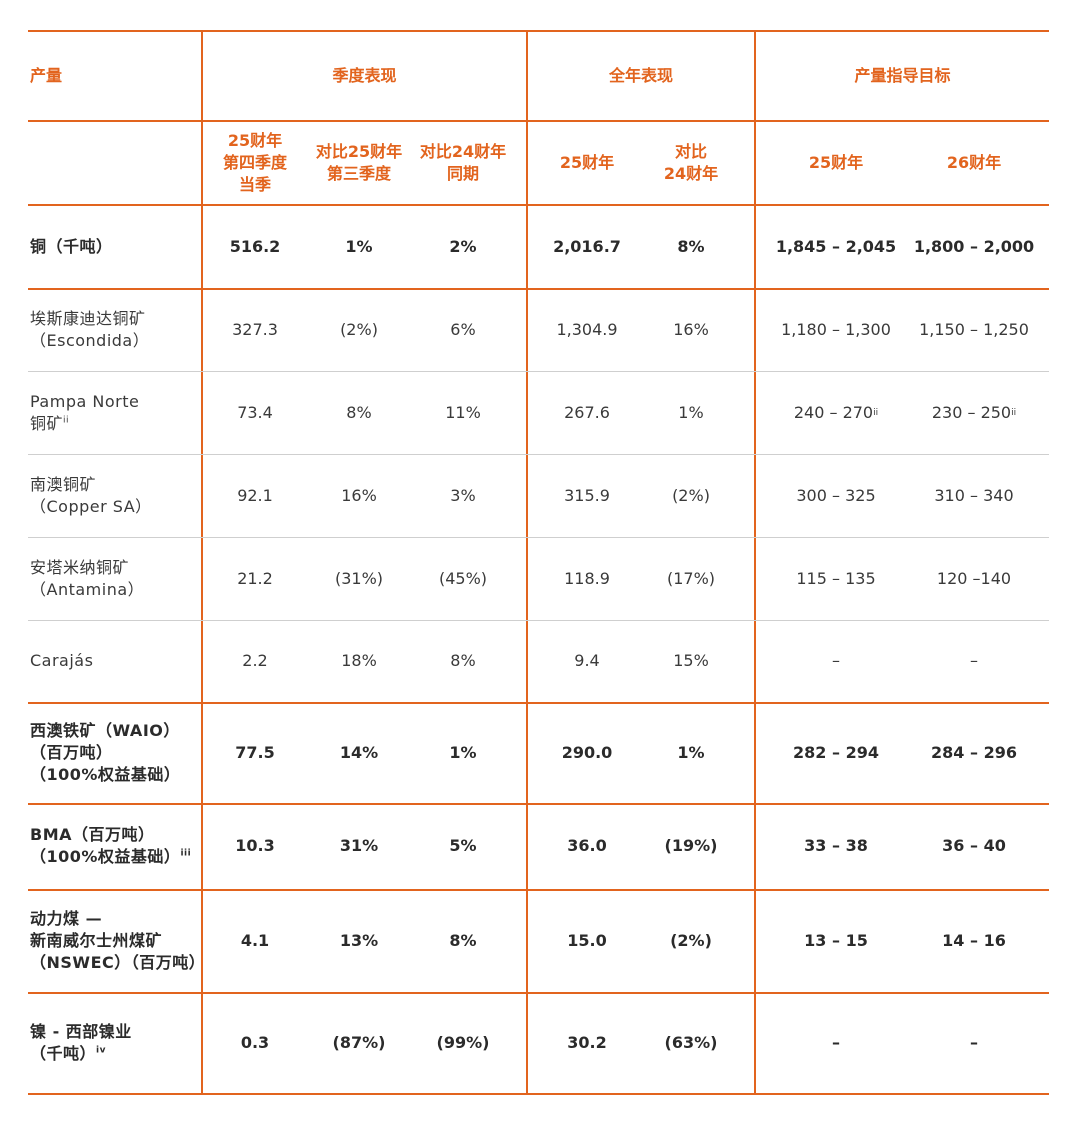  What do you see at coordinates (640, 75) in the screenshot?
I see `header-year-performance: 全年表现` at bounding box center [640, 75].